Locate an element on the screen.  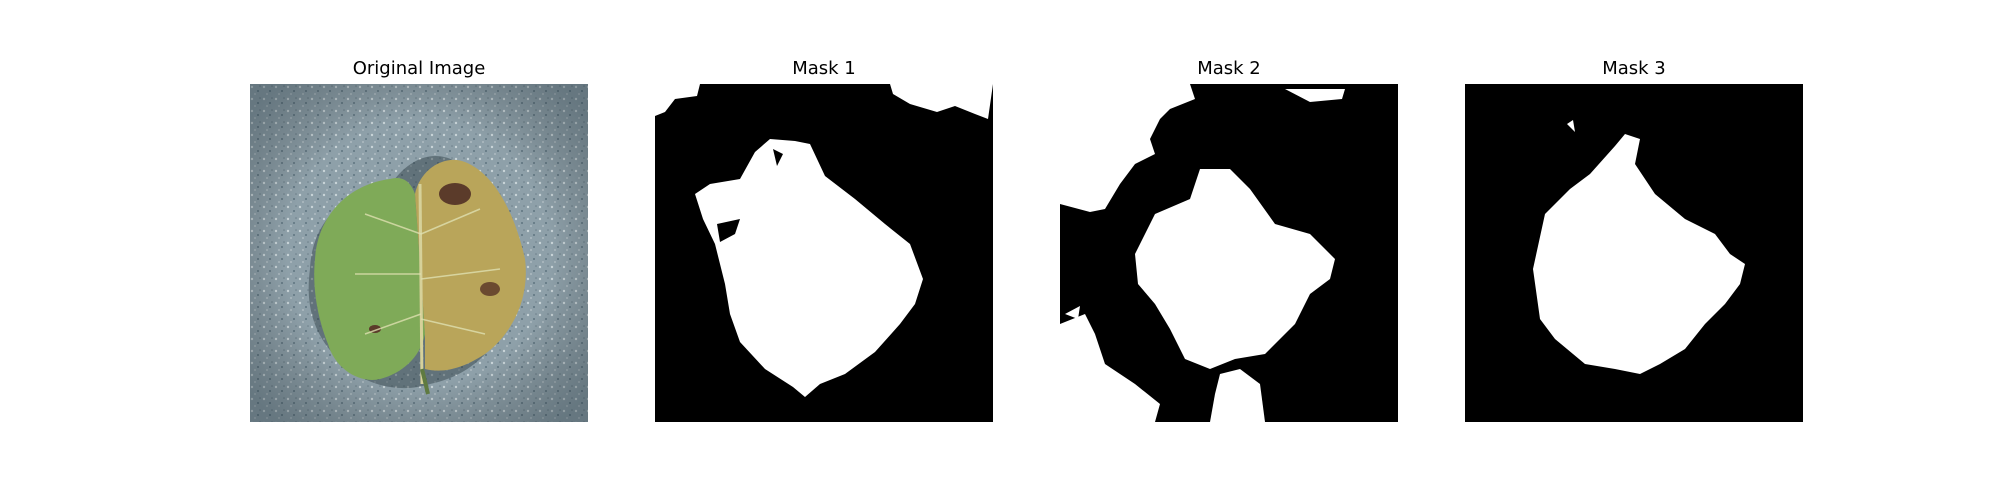
mask-1-image is located at coordinates (824, 253).